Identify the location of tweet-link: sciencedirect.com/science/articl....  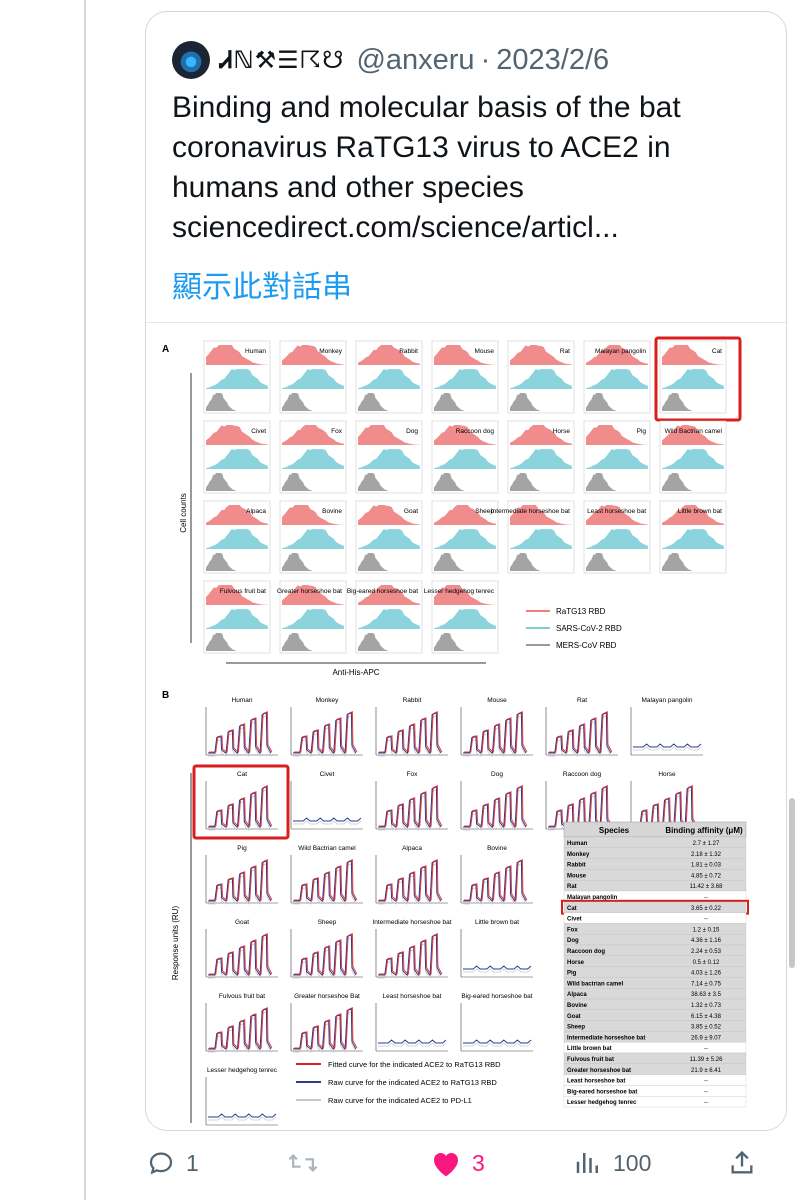
(395, 227).